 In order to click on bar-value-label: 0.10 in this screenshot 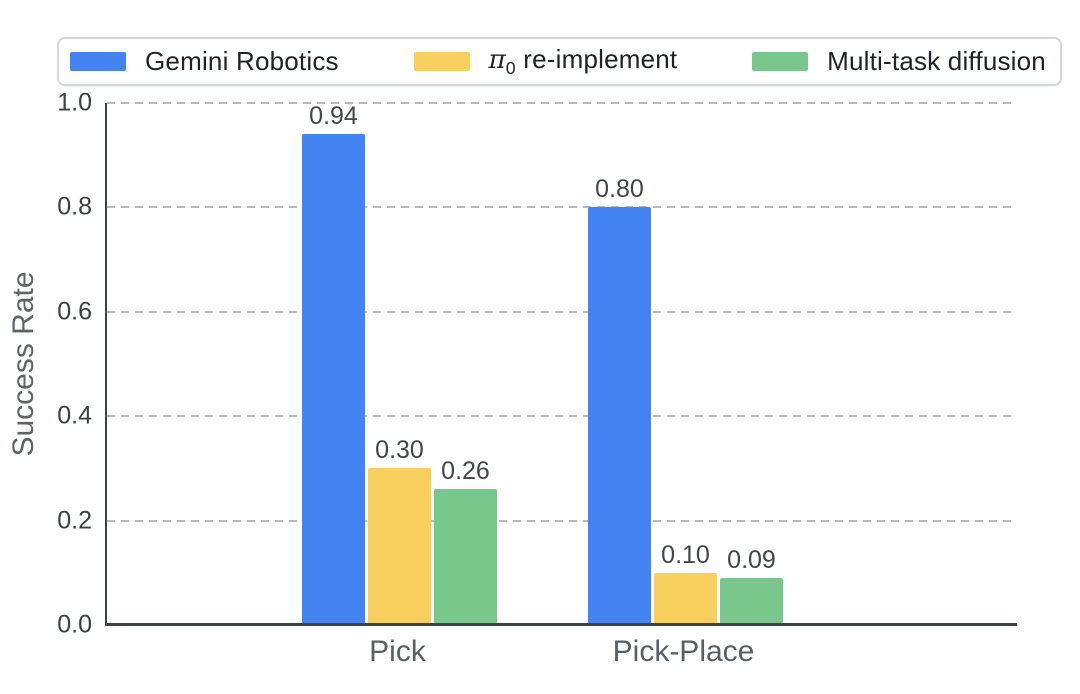, I will do `click(685, 554)`.